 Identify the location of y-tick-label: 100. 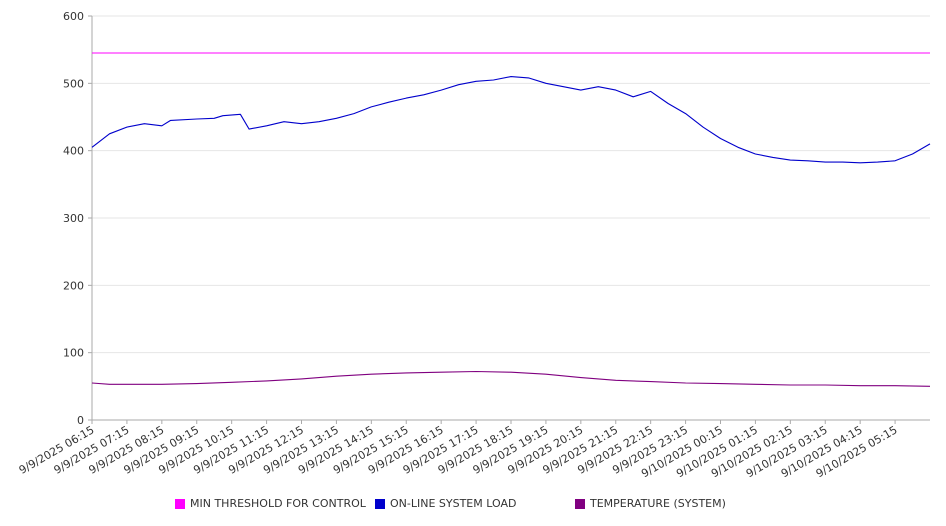
(73, 353).